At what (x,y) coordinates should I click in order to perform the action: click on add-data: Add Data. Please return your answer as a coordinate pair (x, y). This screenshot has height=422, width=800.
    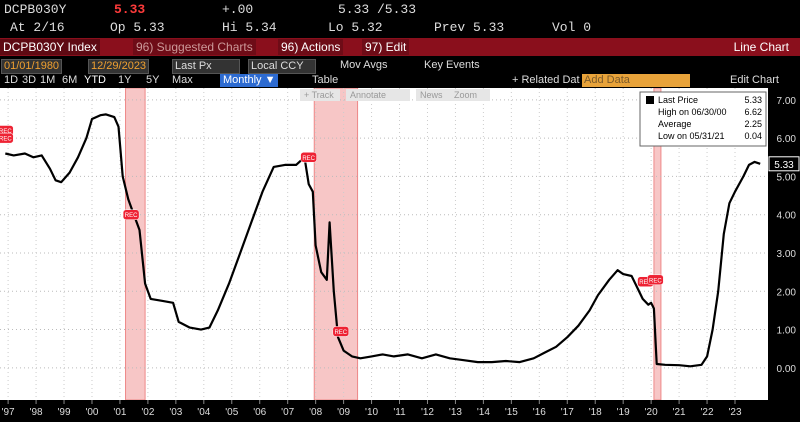
    Looking at the image, I should click on (636, 80).